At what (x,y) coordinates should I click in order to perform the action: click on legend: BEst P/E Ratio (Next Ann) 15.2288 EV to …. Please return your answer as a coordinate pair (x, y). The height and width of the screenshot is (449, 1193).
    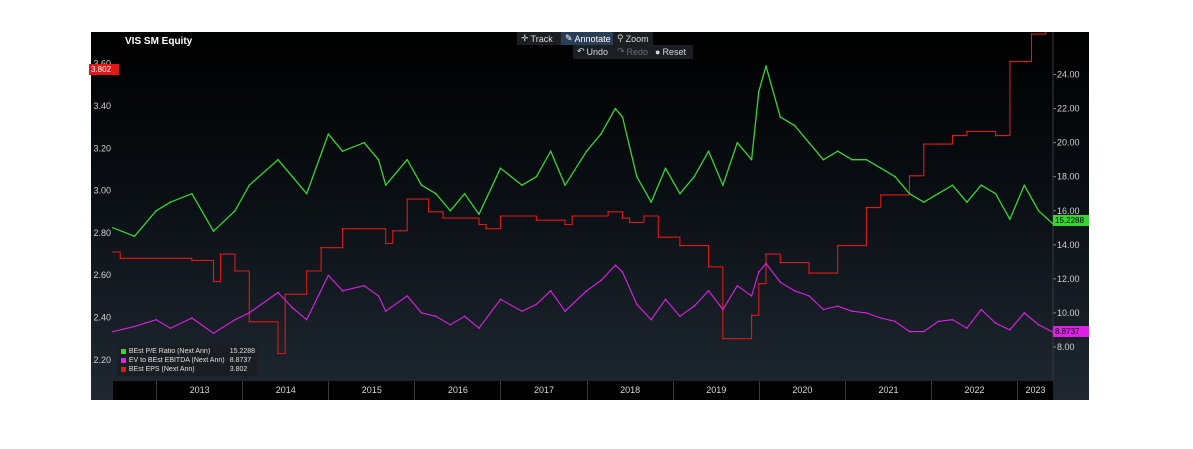
    Looking at the image, I should click on (187, 360).